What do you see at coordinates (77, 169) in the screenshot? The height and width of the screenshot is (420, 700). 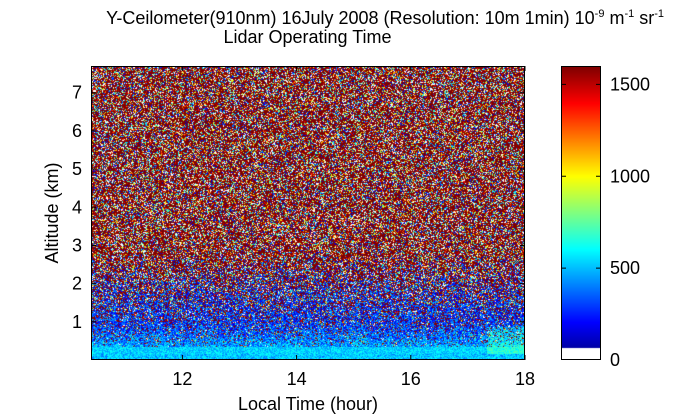 I see `y-tick-label: 5` at bounding box center [77, 169].